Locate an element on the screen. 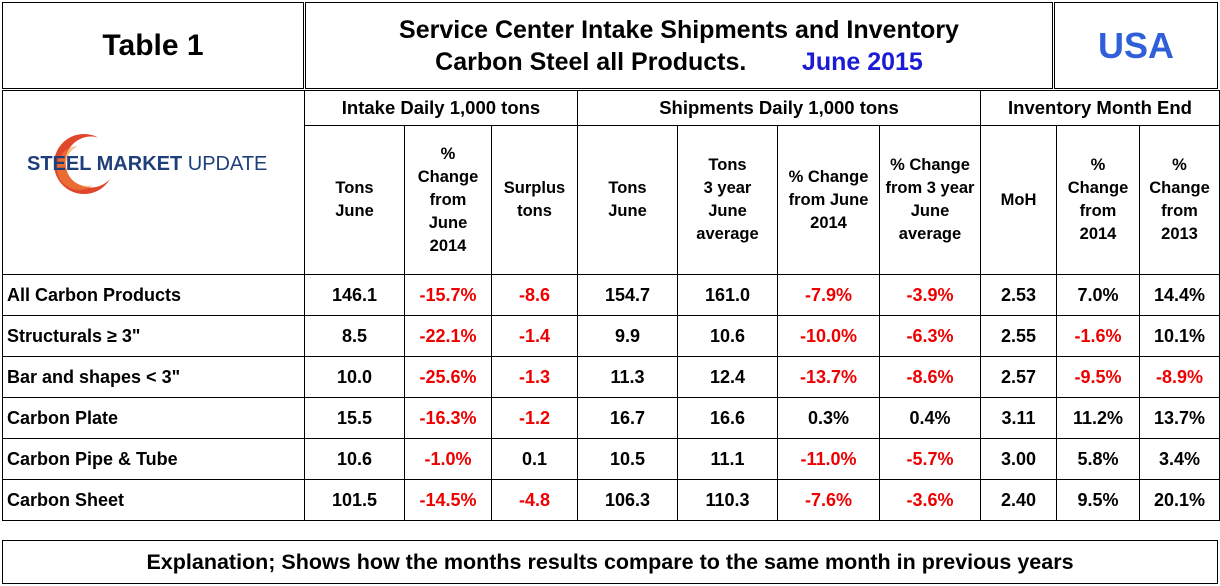 The width and height of the screenshot is (1220, 586). column-header-line: MoH is located at coordinates (1018, 199).